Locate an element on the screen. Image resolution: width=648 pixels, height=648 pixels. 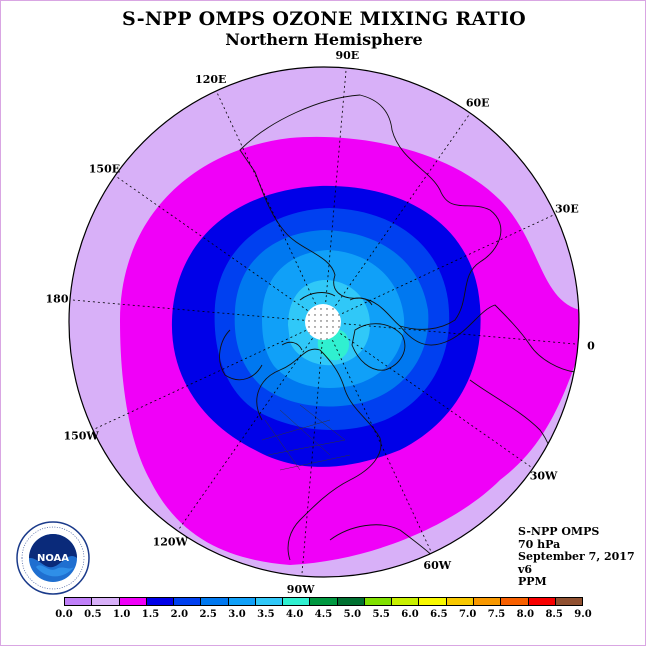
missing-data-dots is located at coordinates (323, 322).